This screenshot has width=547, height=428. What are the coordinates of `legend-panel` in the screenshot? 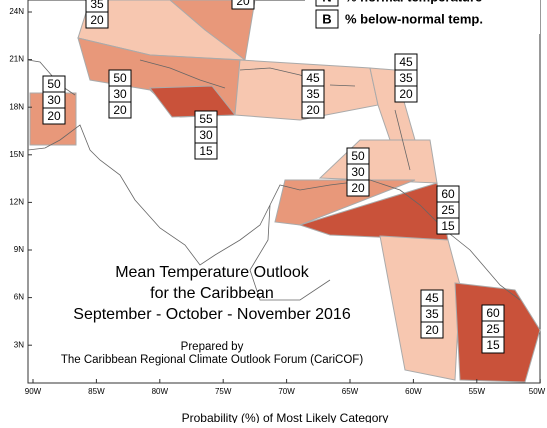 It's located at (422, 17).